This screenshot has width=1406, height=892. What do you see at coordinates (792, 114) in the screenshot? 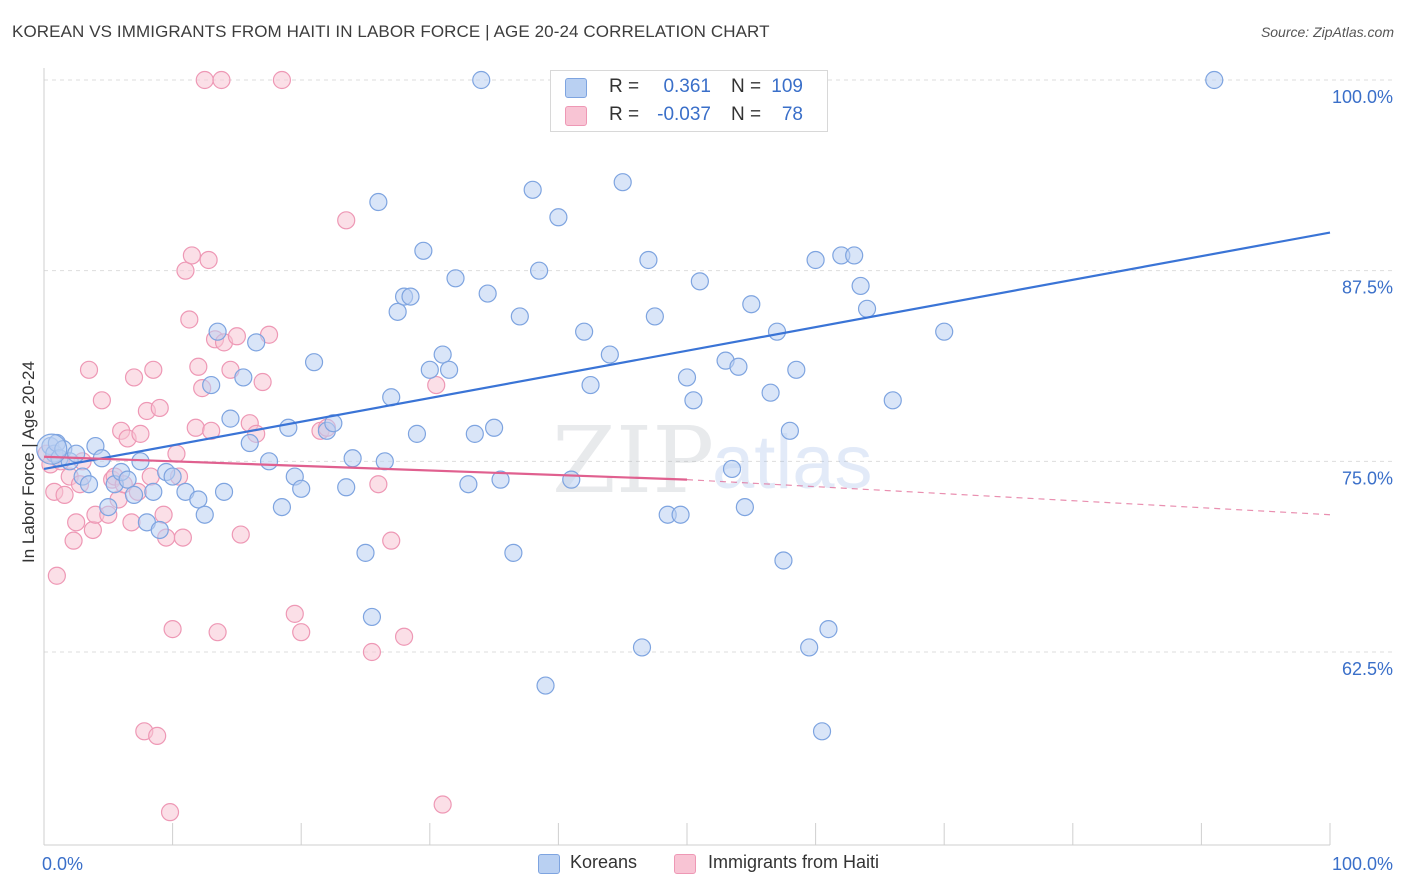
I see `legend-n-value: 78` at bounding box center [792, 114].